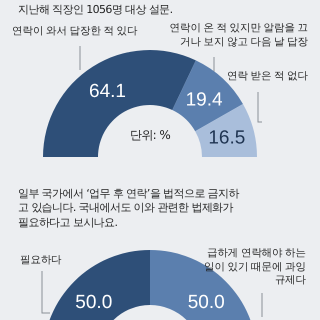  What do you see at coordinates (129, 208) in the screenshot?
I see `chart-title: 일부 국가에서 ‘업무 후 연락’을 법적으로 금지하고 있습니다. 국내에서도 이와 관련한 법제화가 필요하다고 보시나요.` at bounding box center [129, 208].